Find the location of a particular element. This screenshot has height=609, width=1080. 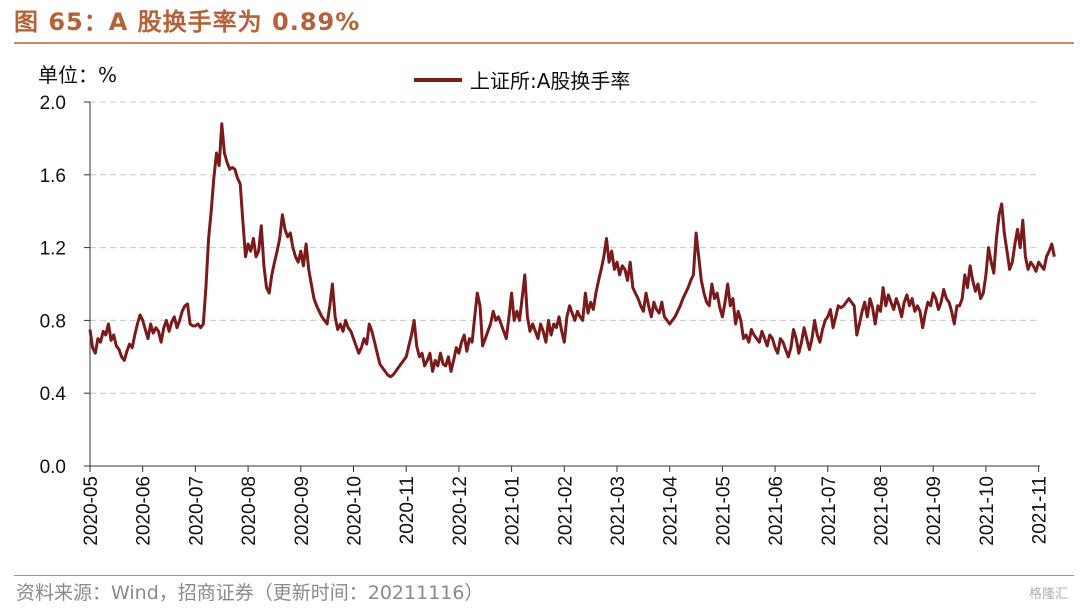

x-tick-label: 2021-06 is located at coordinates (776, 511).